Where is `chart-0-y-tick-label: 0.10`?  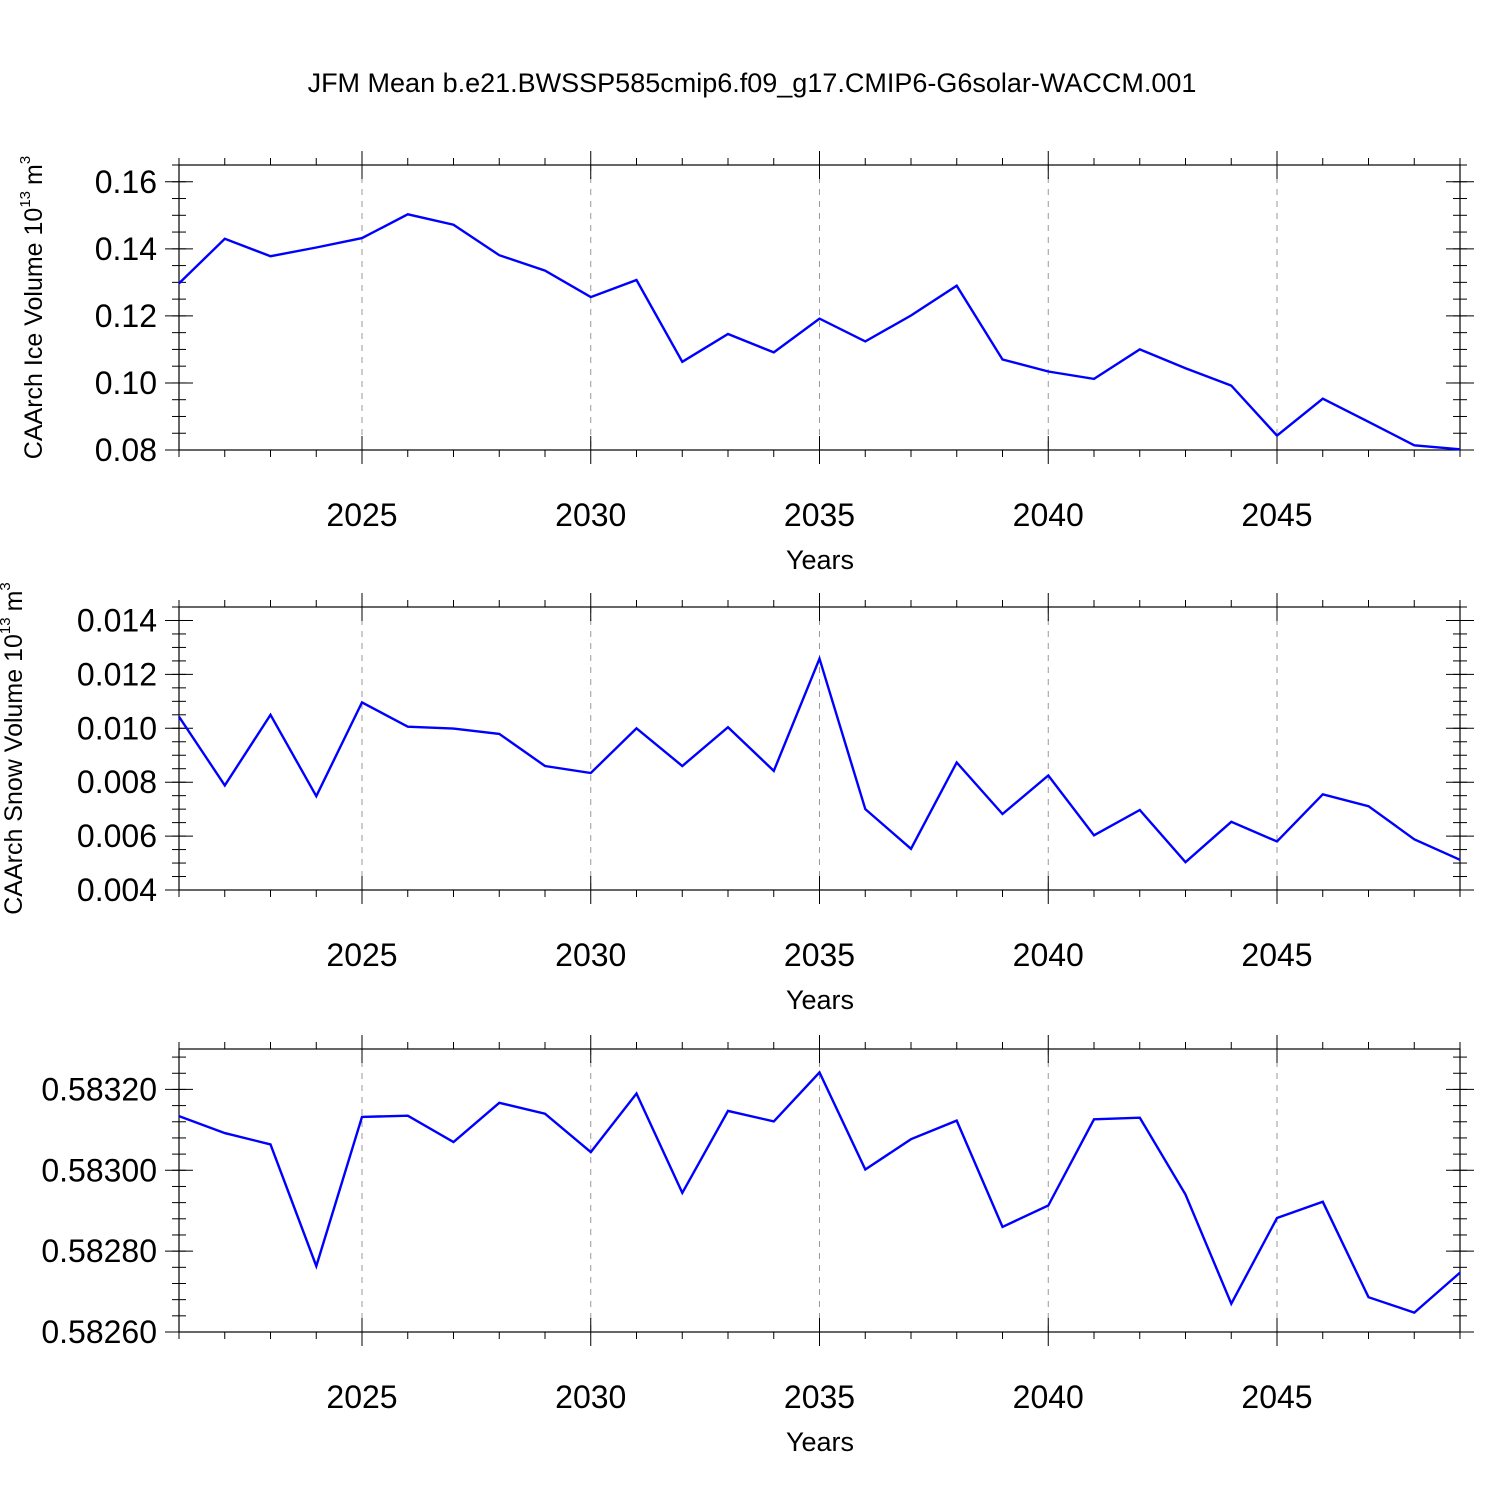
chart-0-y-tick-label: 0.10 is located at coordinates (126, 383).